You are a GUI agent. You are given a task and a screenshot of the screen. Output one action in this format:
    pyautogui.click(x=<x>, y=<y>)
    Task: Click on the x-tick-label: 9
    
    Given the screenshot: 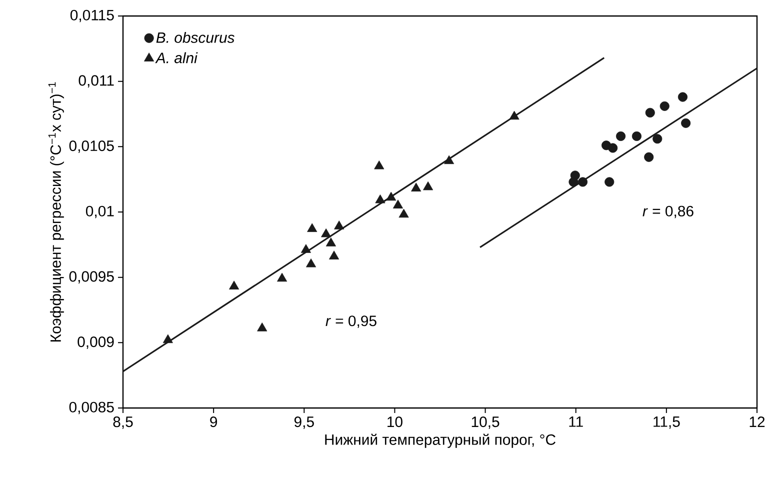 What is the action you would take?
    pyautogui.click(x=214, y=422)
    